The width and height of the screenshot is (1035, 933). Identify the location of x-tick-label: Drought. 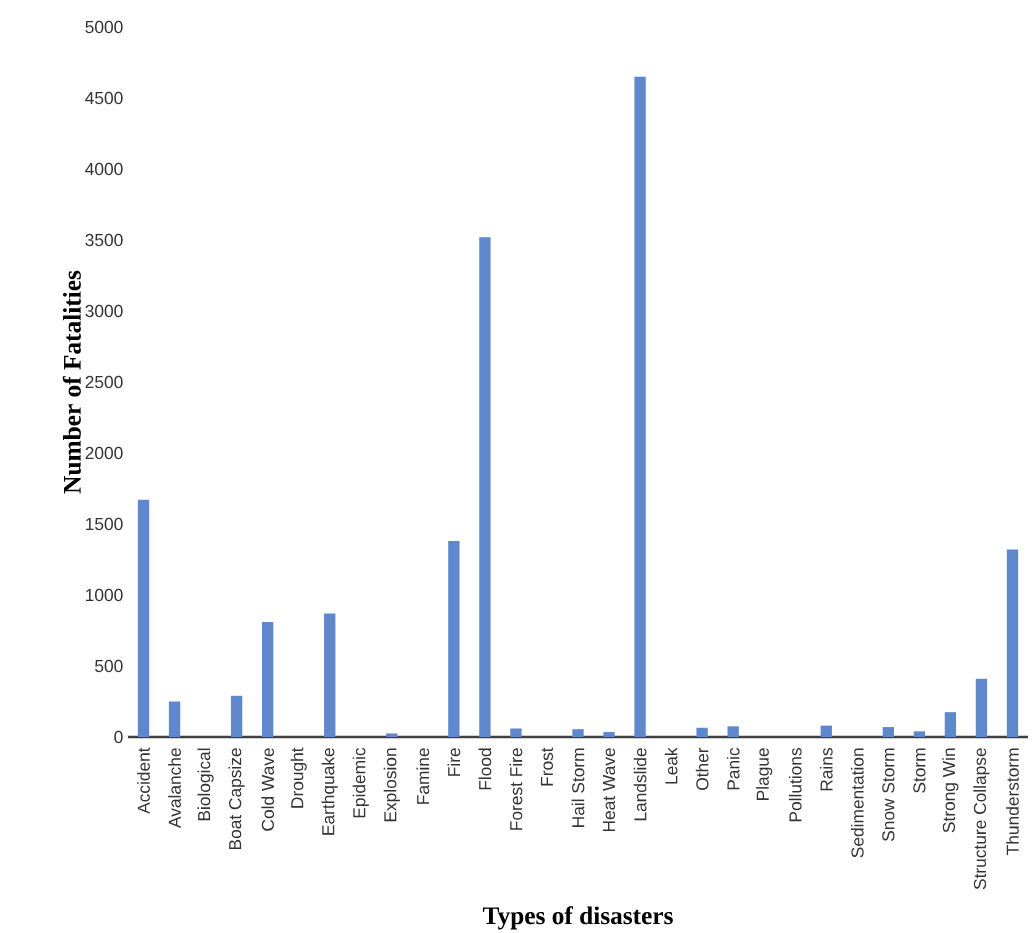
(298, 777).